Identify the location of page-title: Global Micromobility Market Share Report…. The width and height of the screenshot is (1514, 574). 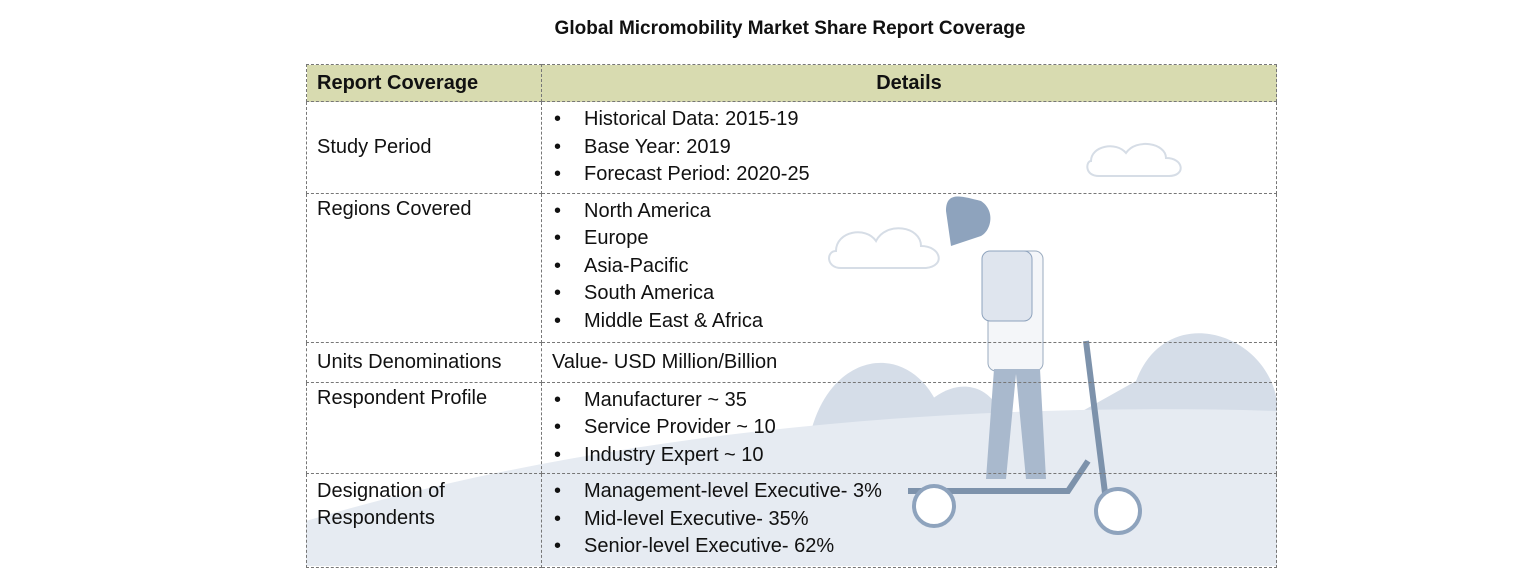
(790, 28).